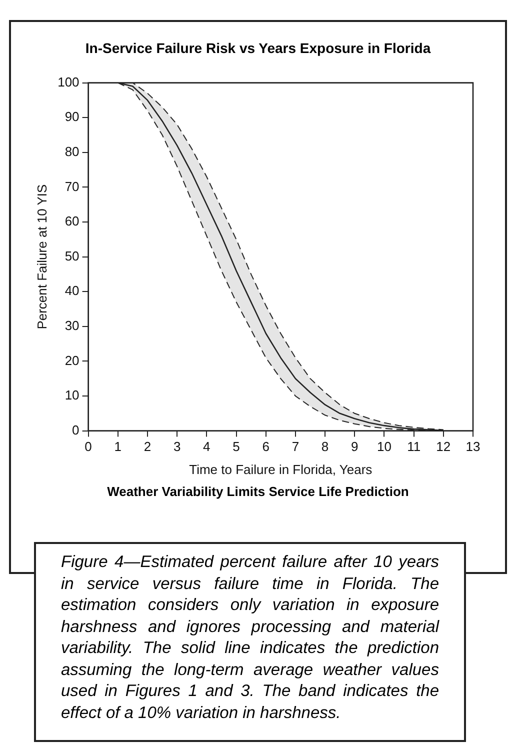 This screenshot has width=523, height=746. I want to click on x-tick-label: 1, so click(118, 446).